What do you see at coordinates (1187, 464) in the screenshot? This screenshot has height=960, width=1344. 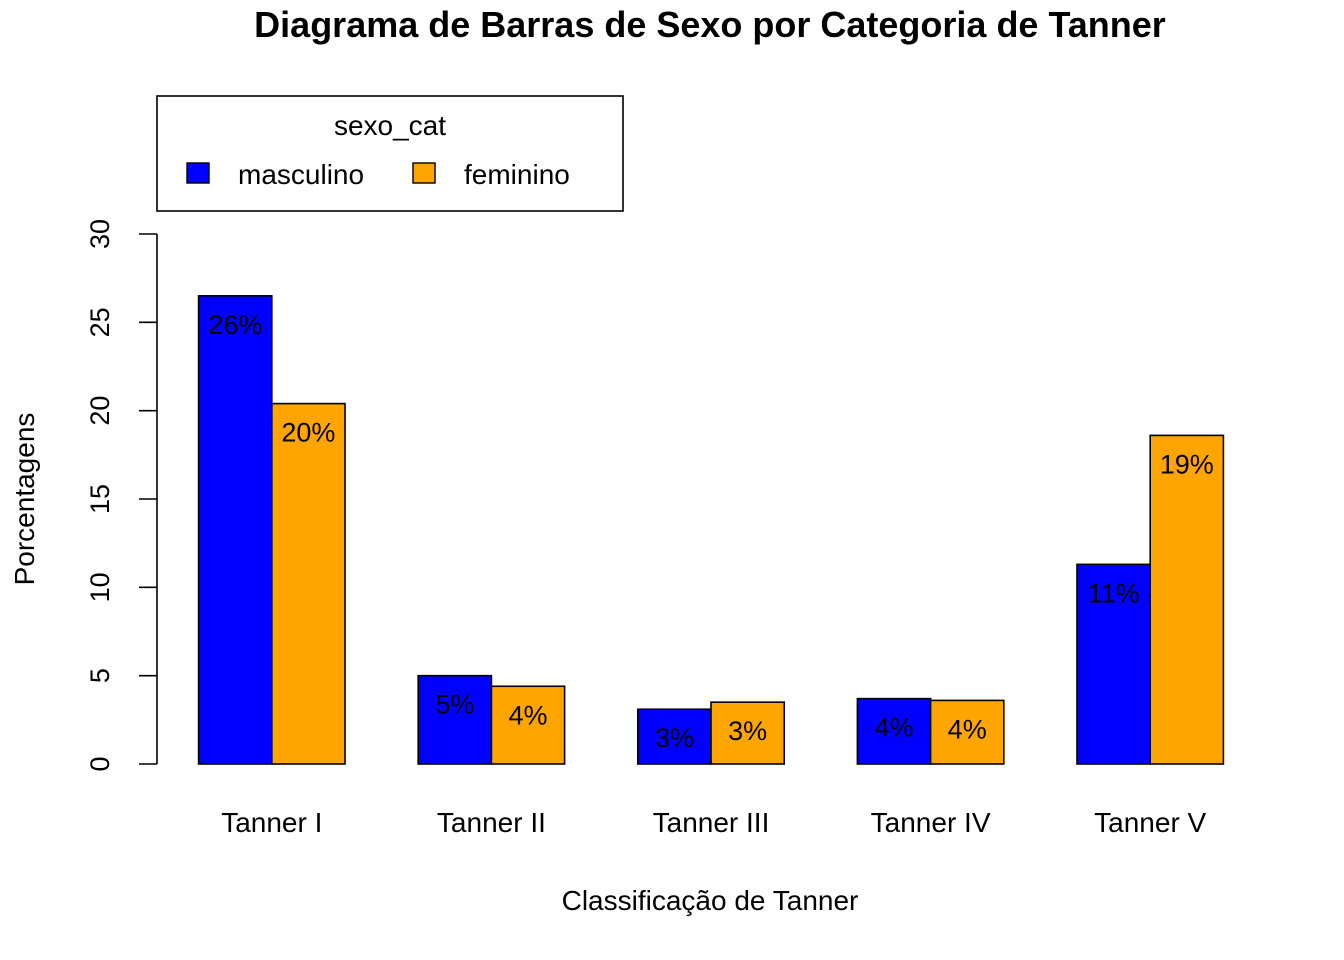 I see `bar-label-feminino-4: 19%` at bounding box center [1187, 464].